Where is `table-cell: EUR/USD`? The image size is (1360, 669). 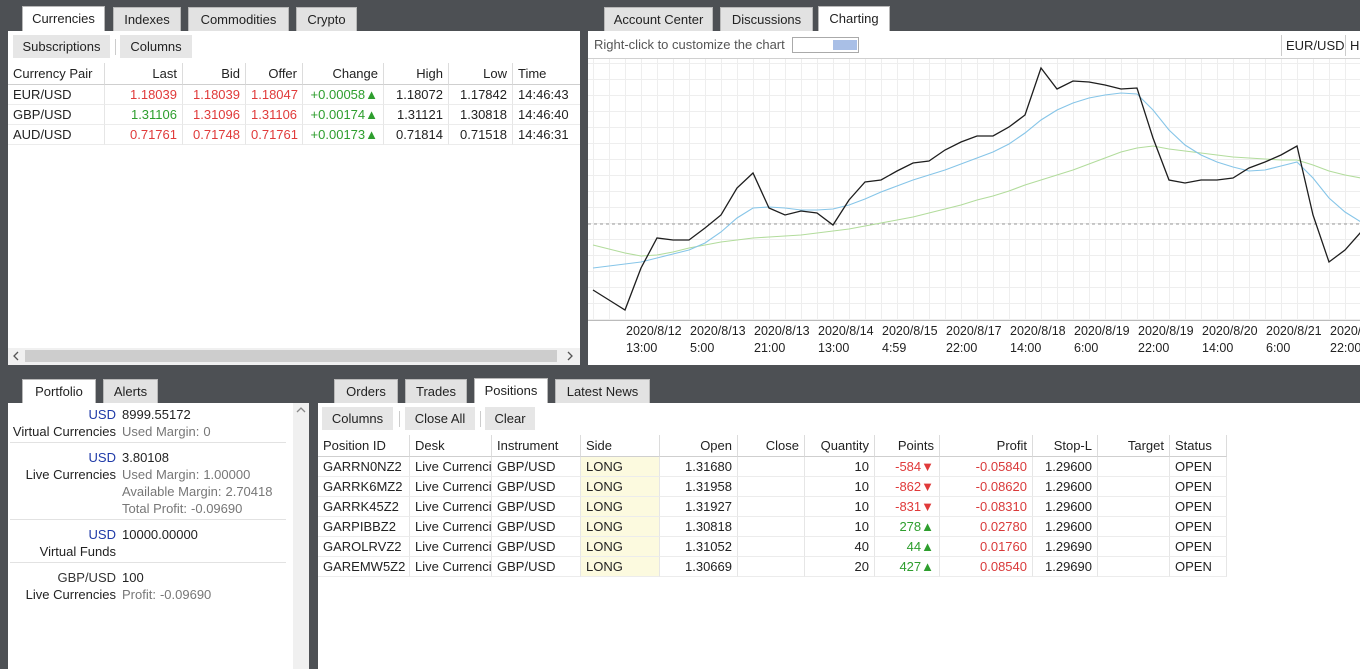
table-cell: EUR/USD is located at coordinates (56, 95).